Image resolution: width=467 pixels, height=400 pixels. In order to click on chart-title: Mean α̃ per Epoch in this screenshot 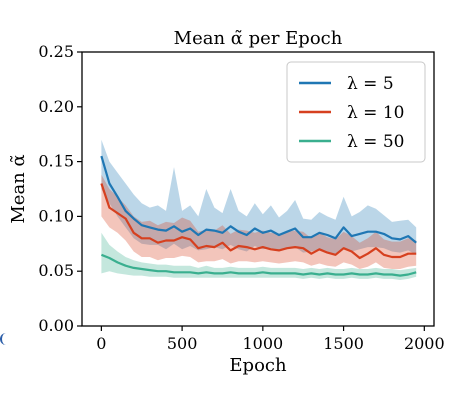, I will do `click(258, 38)`.